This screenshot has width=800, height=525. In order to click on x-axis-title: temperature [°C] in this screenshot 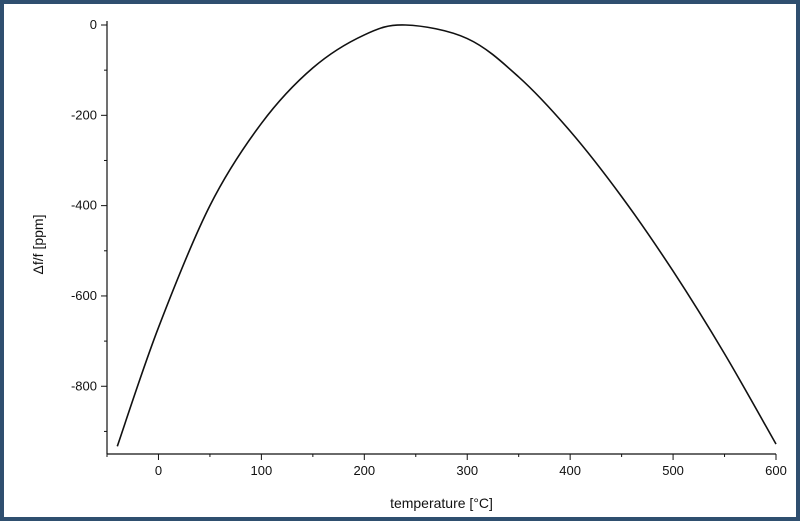, I will do `click(441, 503)`.